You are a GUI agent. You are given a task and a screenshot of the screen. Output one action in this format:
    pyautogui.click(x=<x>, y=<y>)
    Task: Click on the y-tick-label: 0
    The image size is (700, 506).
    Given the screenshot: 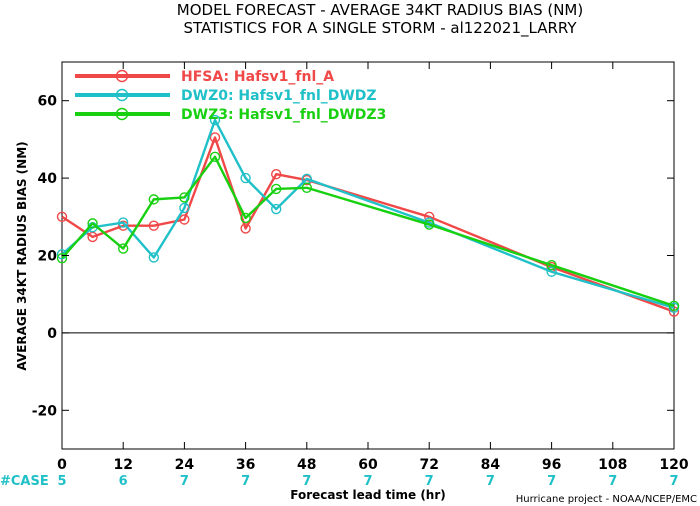 What is the action you would take?
    pyautogui.click(x=52, y=334)
    